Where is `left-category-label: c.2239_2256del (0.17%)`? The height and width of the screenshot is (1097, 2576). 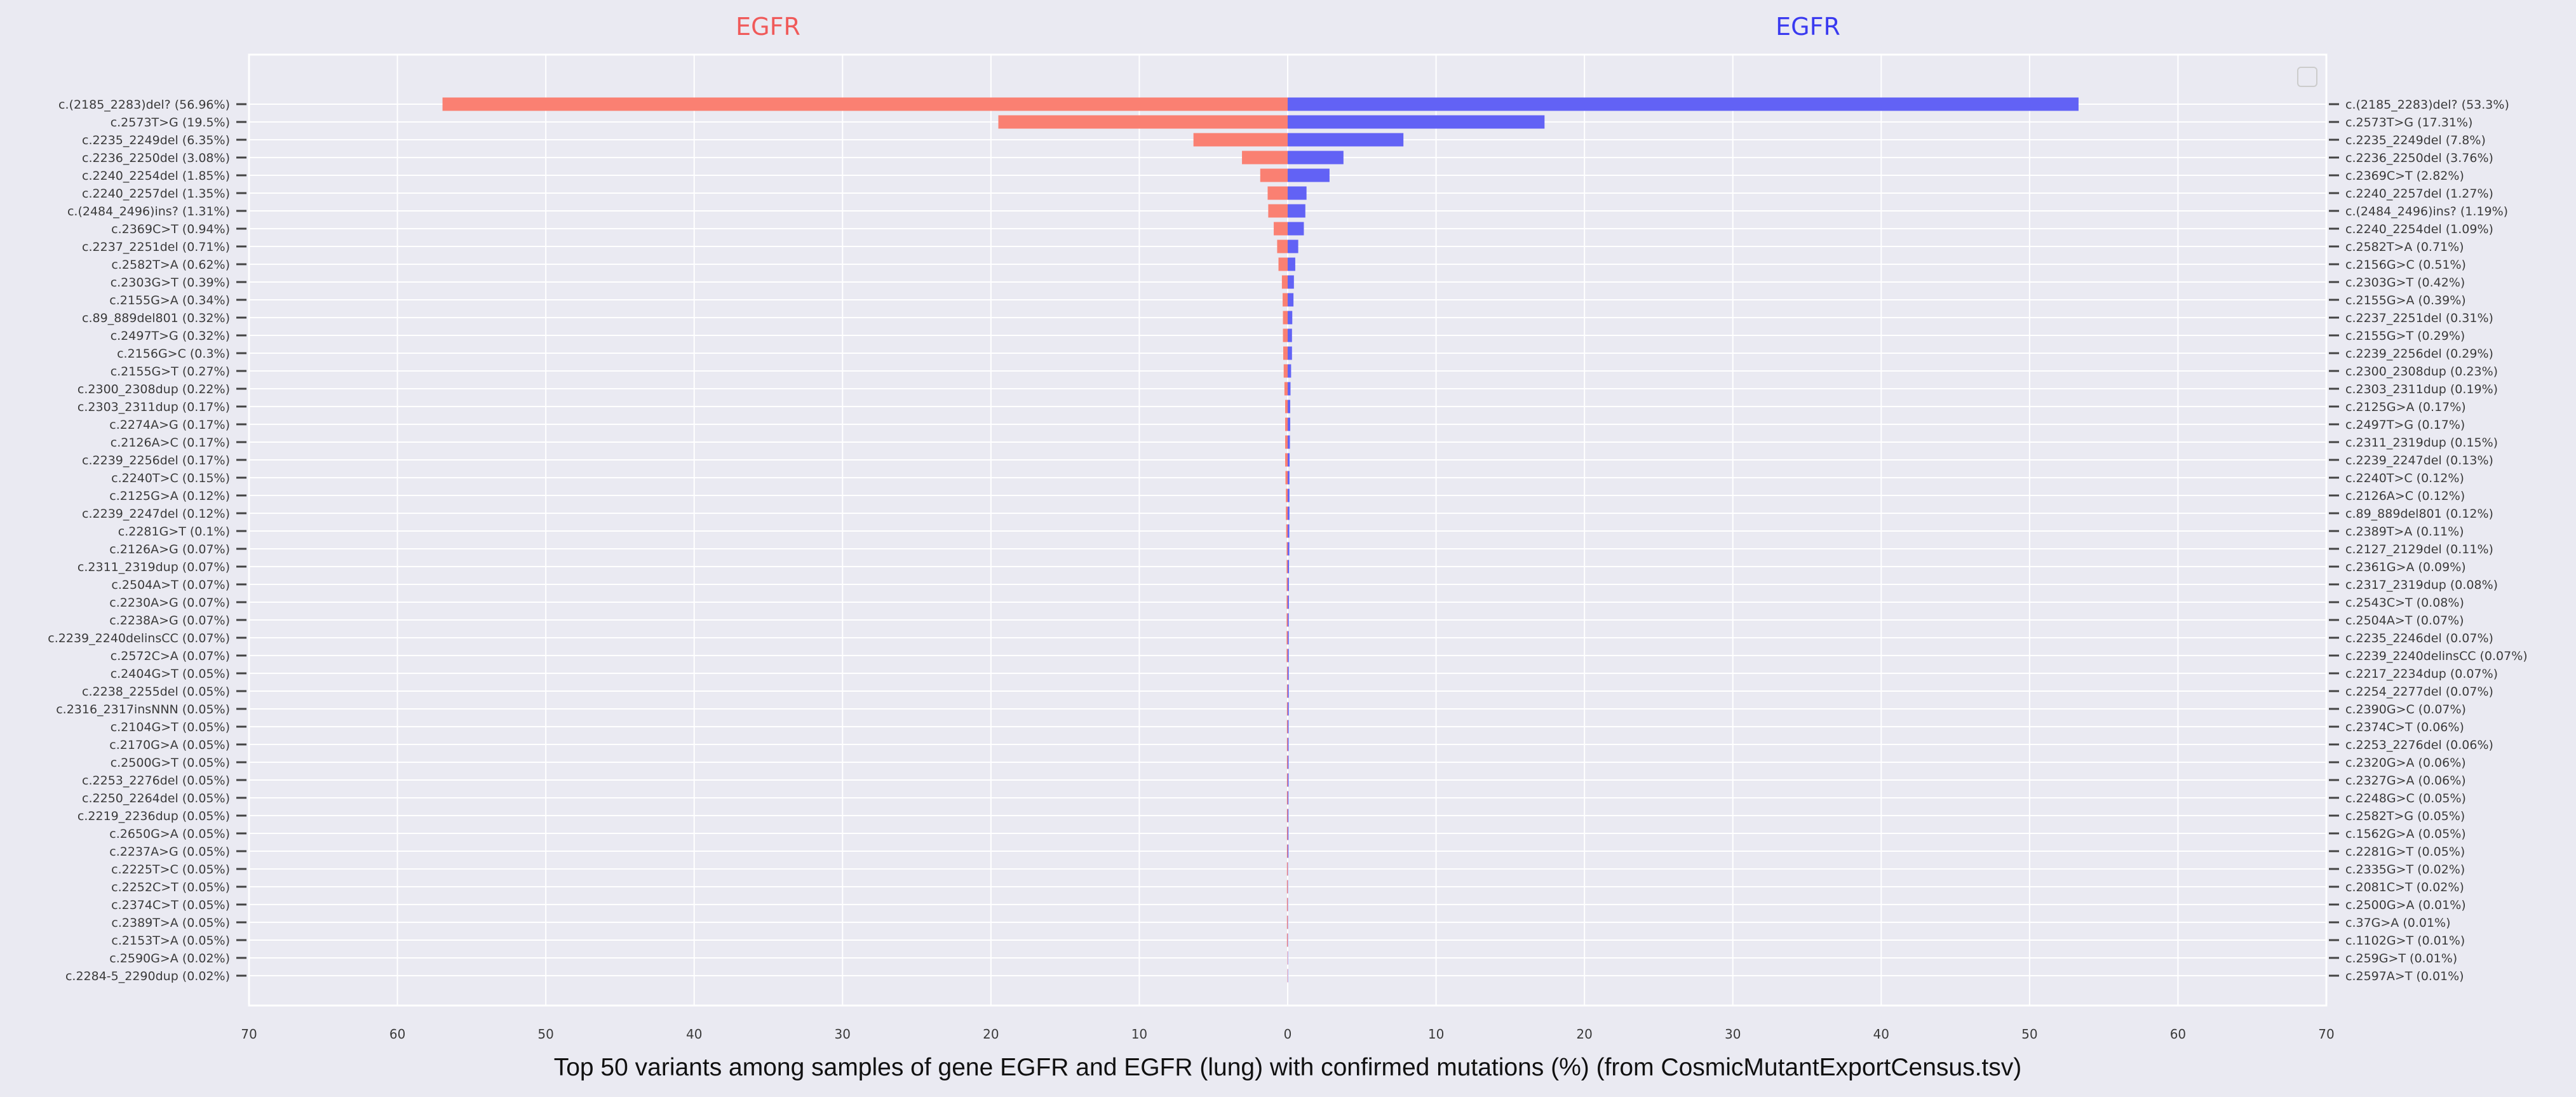
left-category-label: c.2239_2256del (0.17%) is located at coordinates (156, 461).